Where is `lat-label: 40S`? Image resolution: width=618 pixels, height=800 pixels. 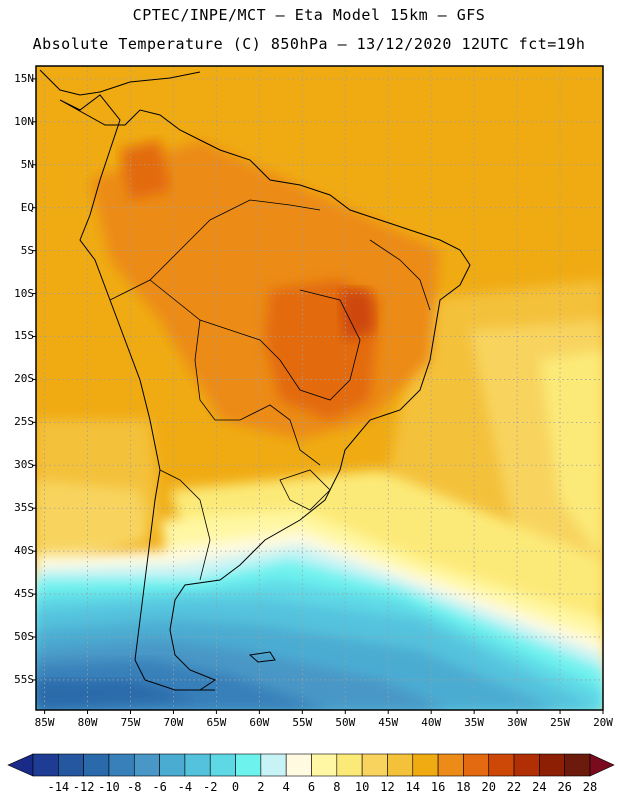 lat-label: 40S is located at coordinates (24, 551).